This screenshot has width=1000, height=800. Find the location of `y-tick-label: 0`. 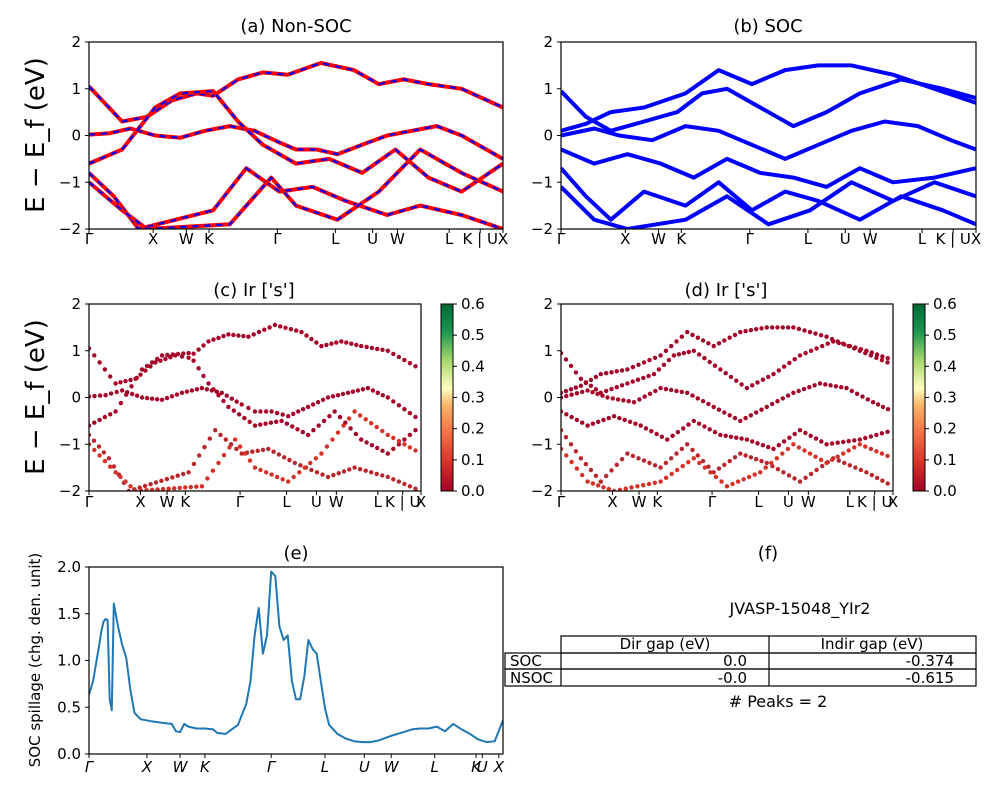

y-tick-label: 0 is located at coordinates (76, 136).